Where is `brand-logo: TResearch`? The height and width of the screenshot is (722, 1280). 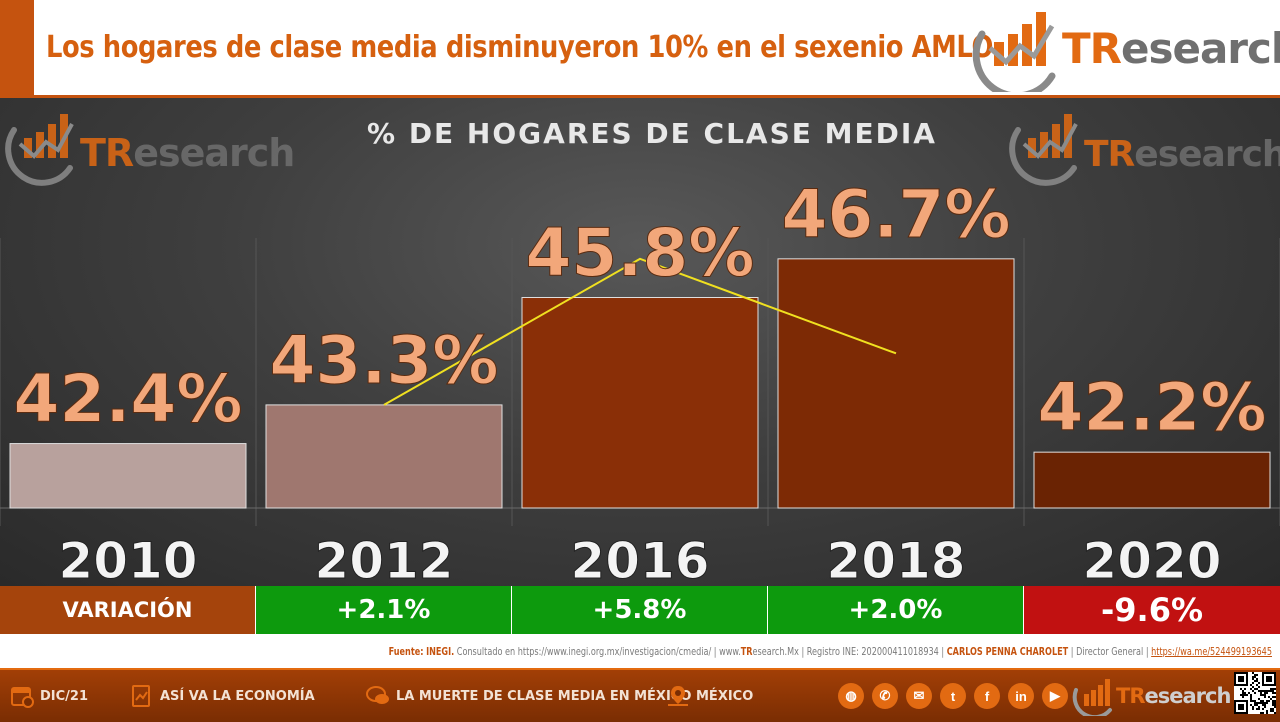
brand-logo: TResearch is located at coordinates (1126, 48).